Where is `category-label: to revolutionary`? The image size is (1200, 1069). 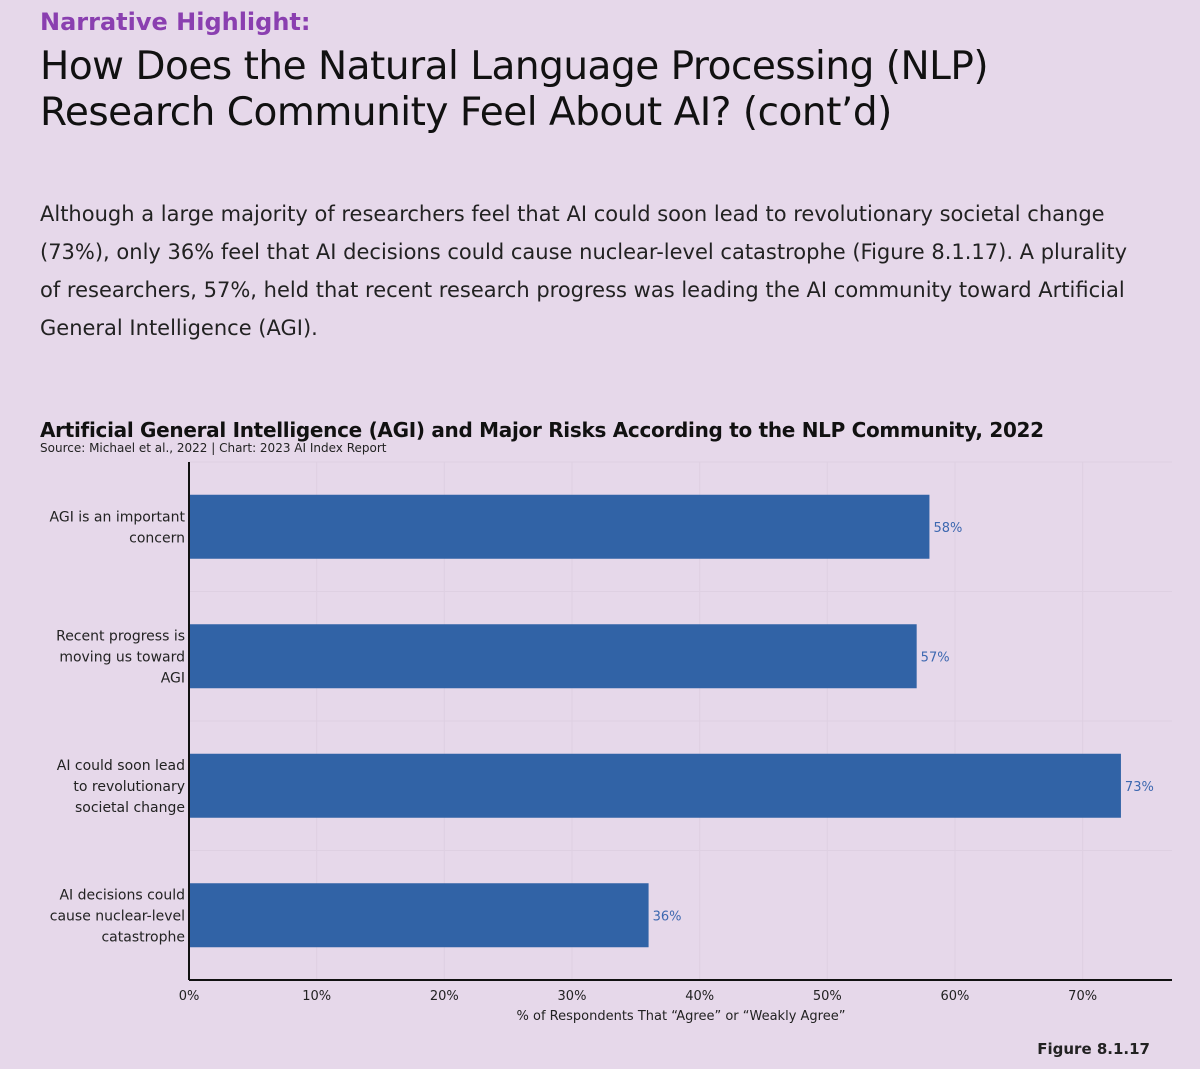 category-label: to revolutionary is located at coordinates (129, 787).